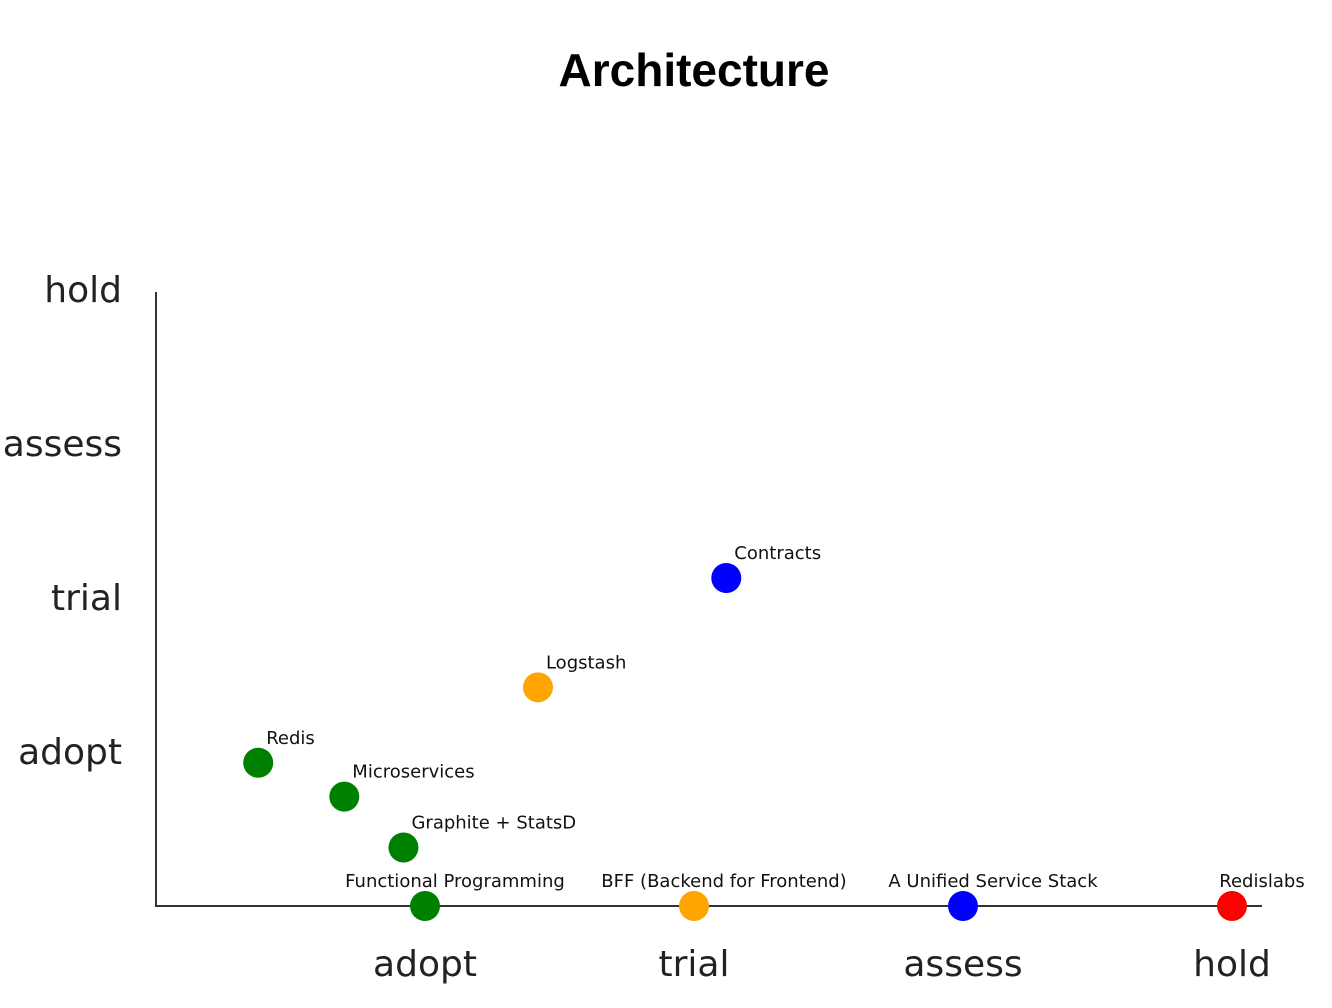  I want to click on point-label: Microservices, so click(413, 772).